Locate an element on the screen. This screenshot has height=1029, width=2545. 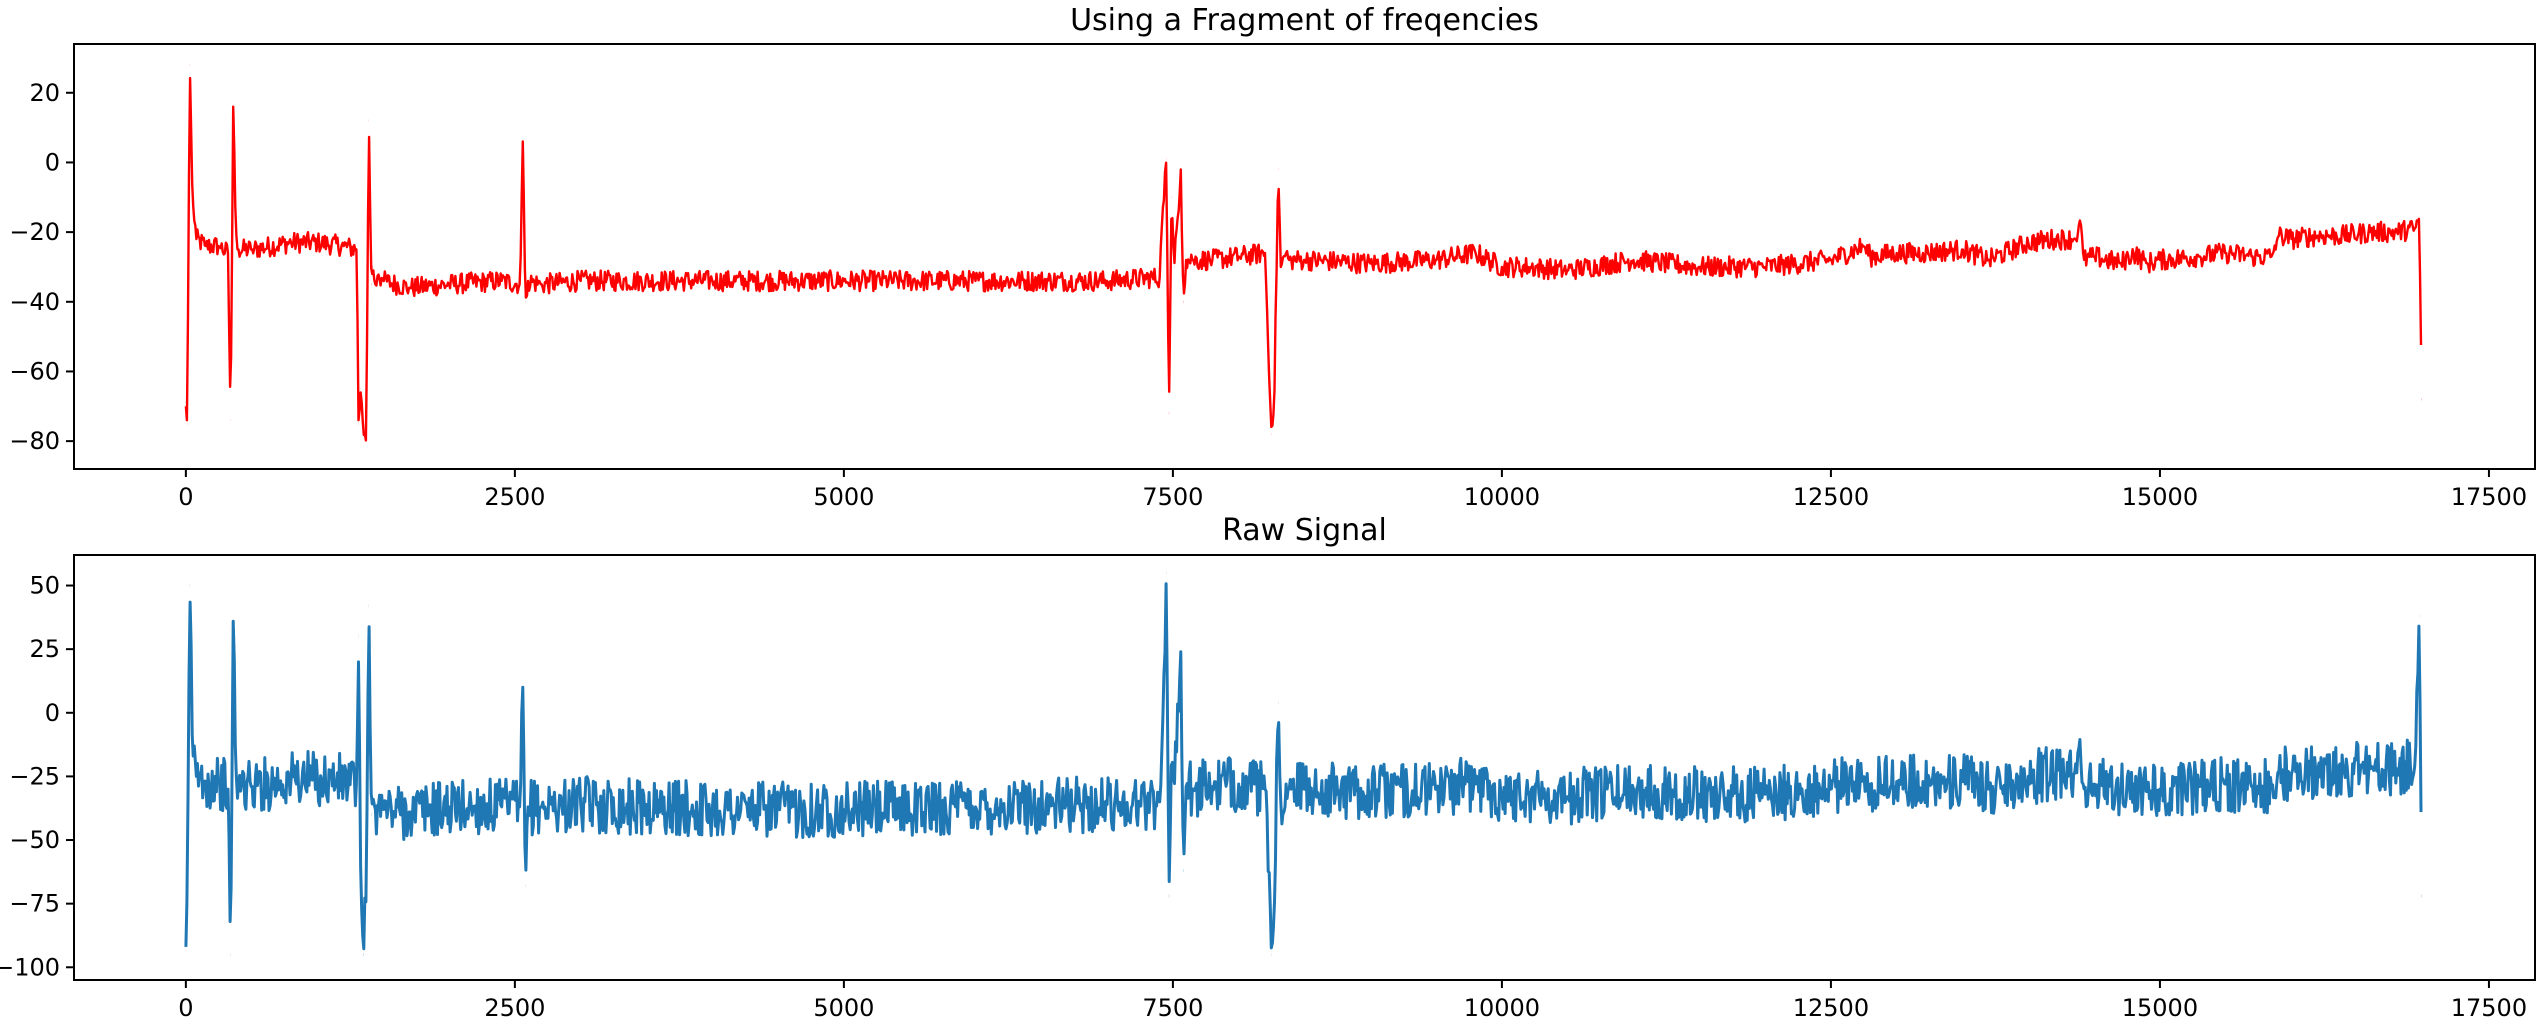
top-x-tick-label: 12500 is located at coordinates (1831, 497).